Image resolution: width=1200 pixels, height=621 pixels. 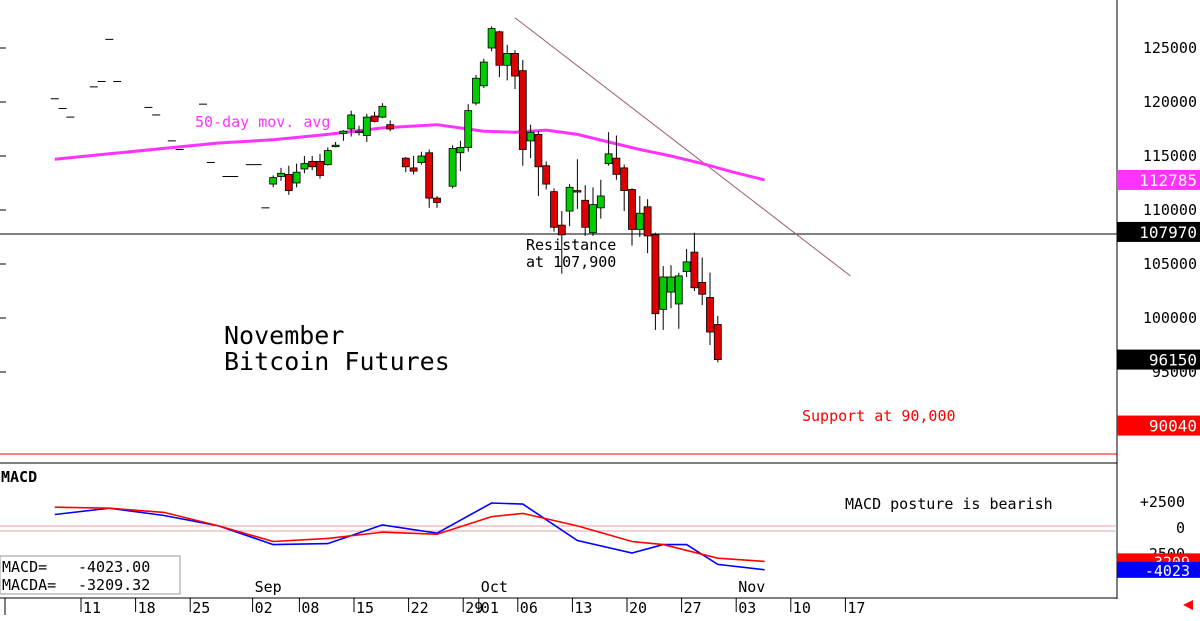 I want to click on month-label: Oct, so click(x=494, y=587).